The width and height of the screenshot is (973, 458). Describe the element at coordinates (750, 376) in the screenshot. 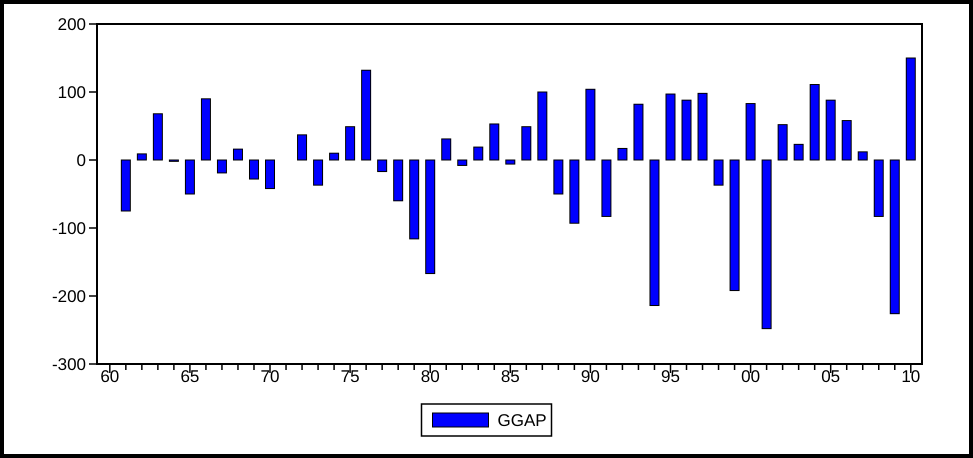

I see `x-tick-label: 00` at that location.